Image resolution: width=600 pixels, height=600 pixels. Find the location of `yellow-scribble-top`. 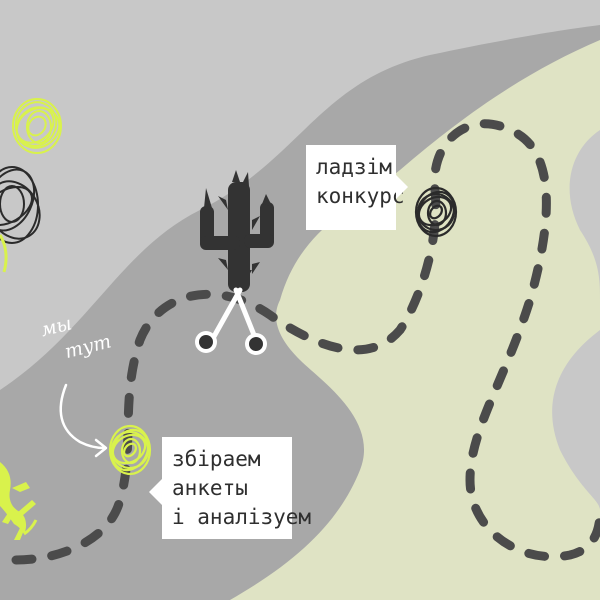

yellow-scribble-top is located at coordinates (37, 126).